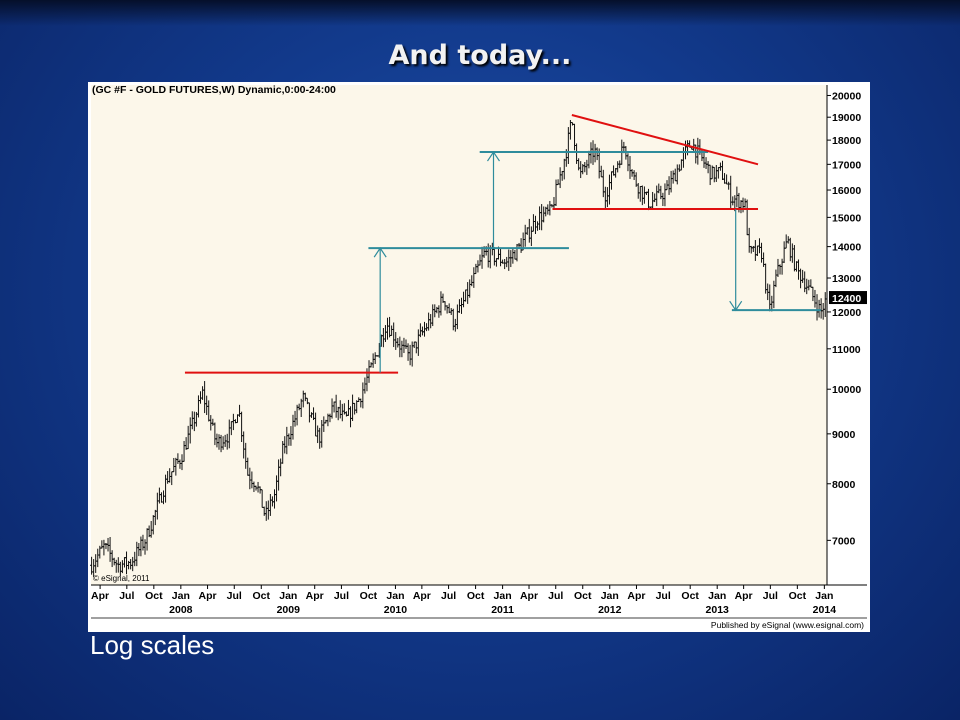  What do you see at coordinates (846, 248) in the screenshot?
I see `y-tick-label: 14000` at bounding box center [846, 248].